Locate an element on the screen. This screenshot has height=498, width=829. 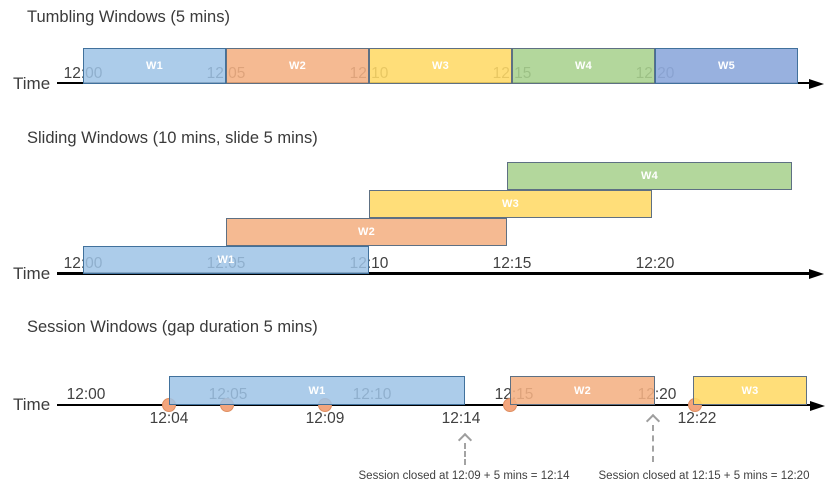
session-window-w3: W3 is located at coordinates (750, 390).